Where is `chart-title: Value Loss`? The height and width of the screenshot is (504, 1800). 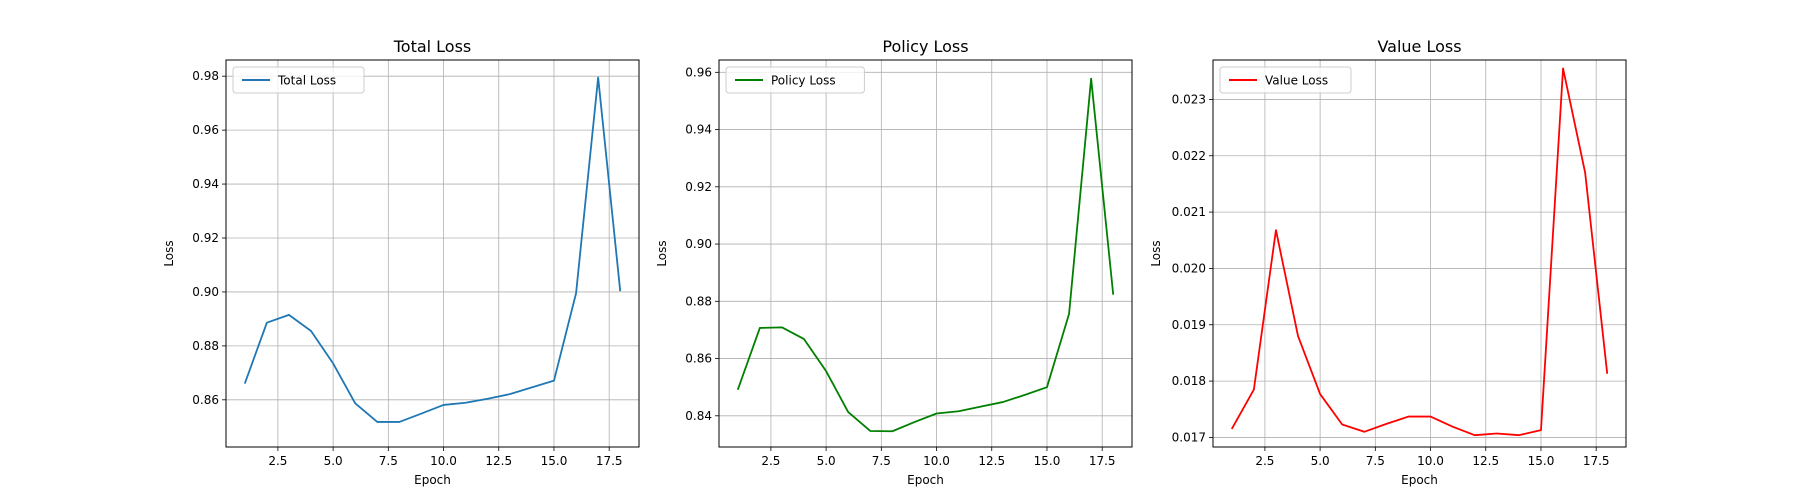 chart-title: Value Loss is located at coordinates (1419, 46).